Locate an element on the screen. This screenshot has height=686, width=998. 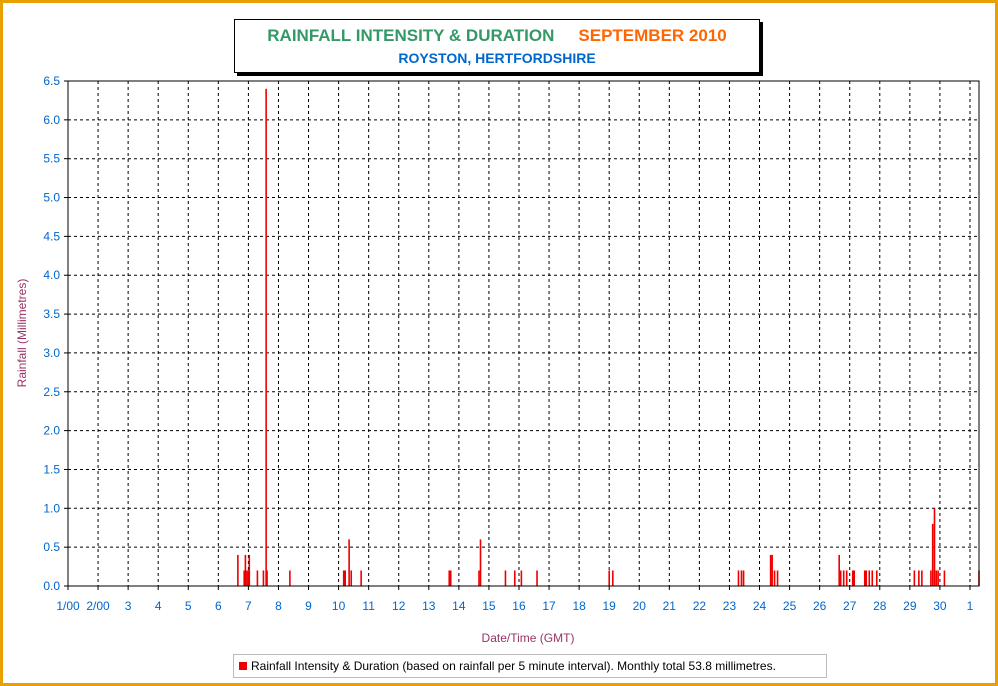
x-tick-label: 16 is located at coordinates (519, 606).